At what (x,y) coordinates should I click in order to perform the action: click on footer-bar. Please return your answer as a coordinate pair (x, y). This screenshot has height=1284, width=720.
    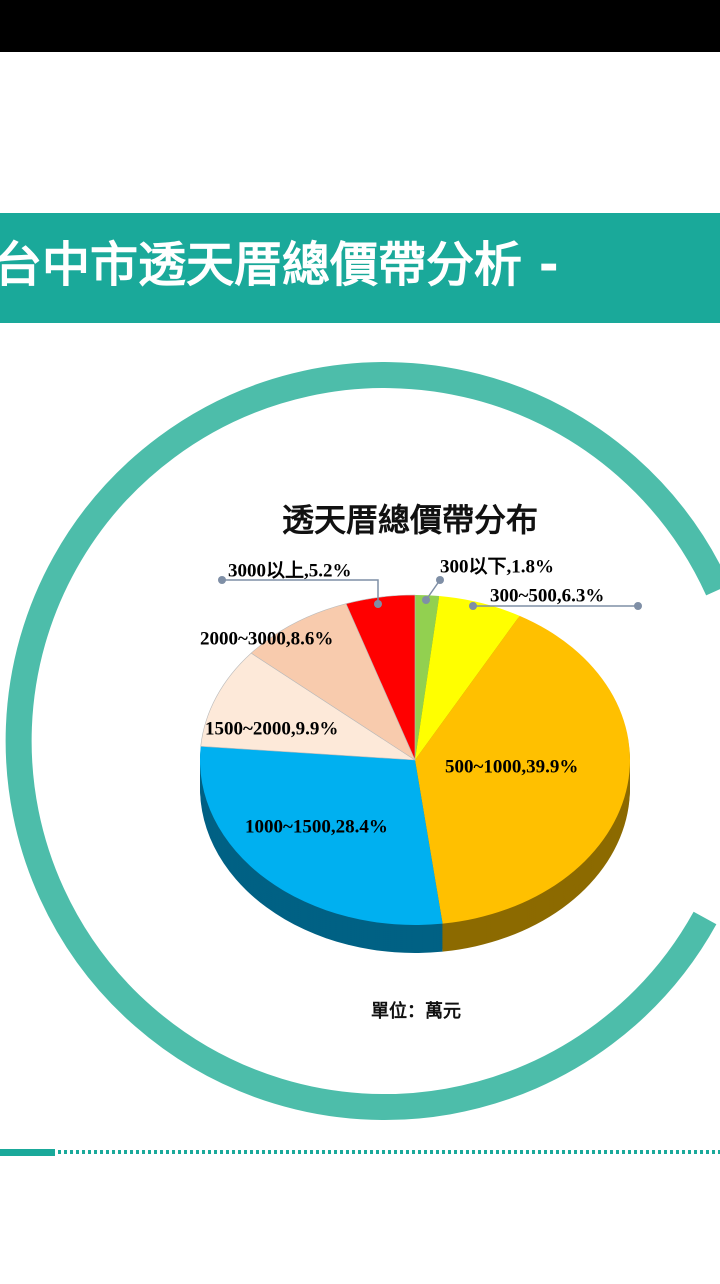
    Looking at the image, I should click on (27, 1152).